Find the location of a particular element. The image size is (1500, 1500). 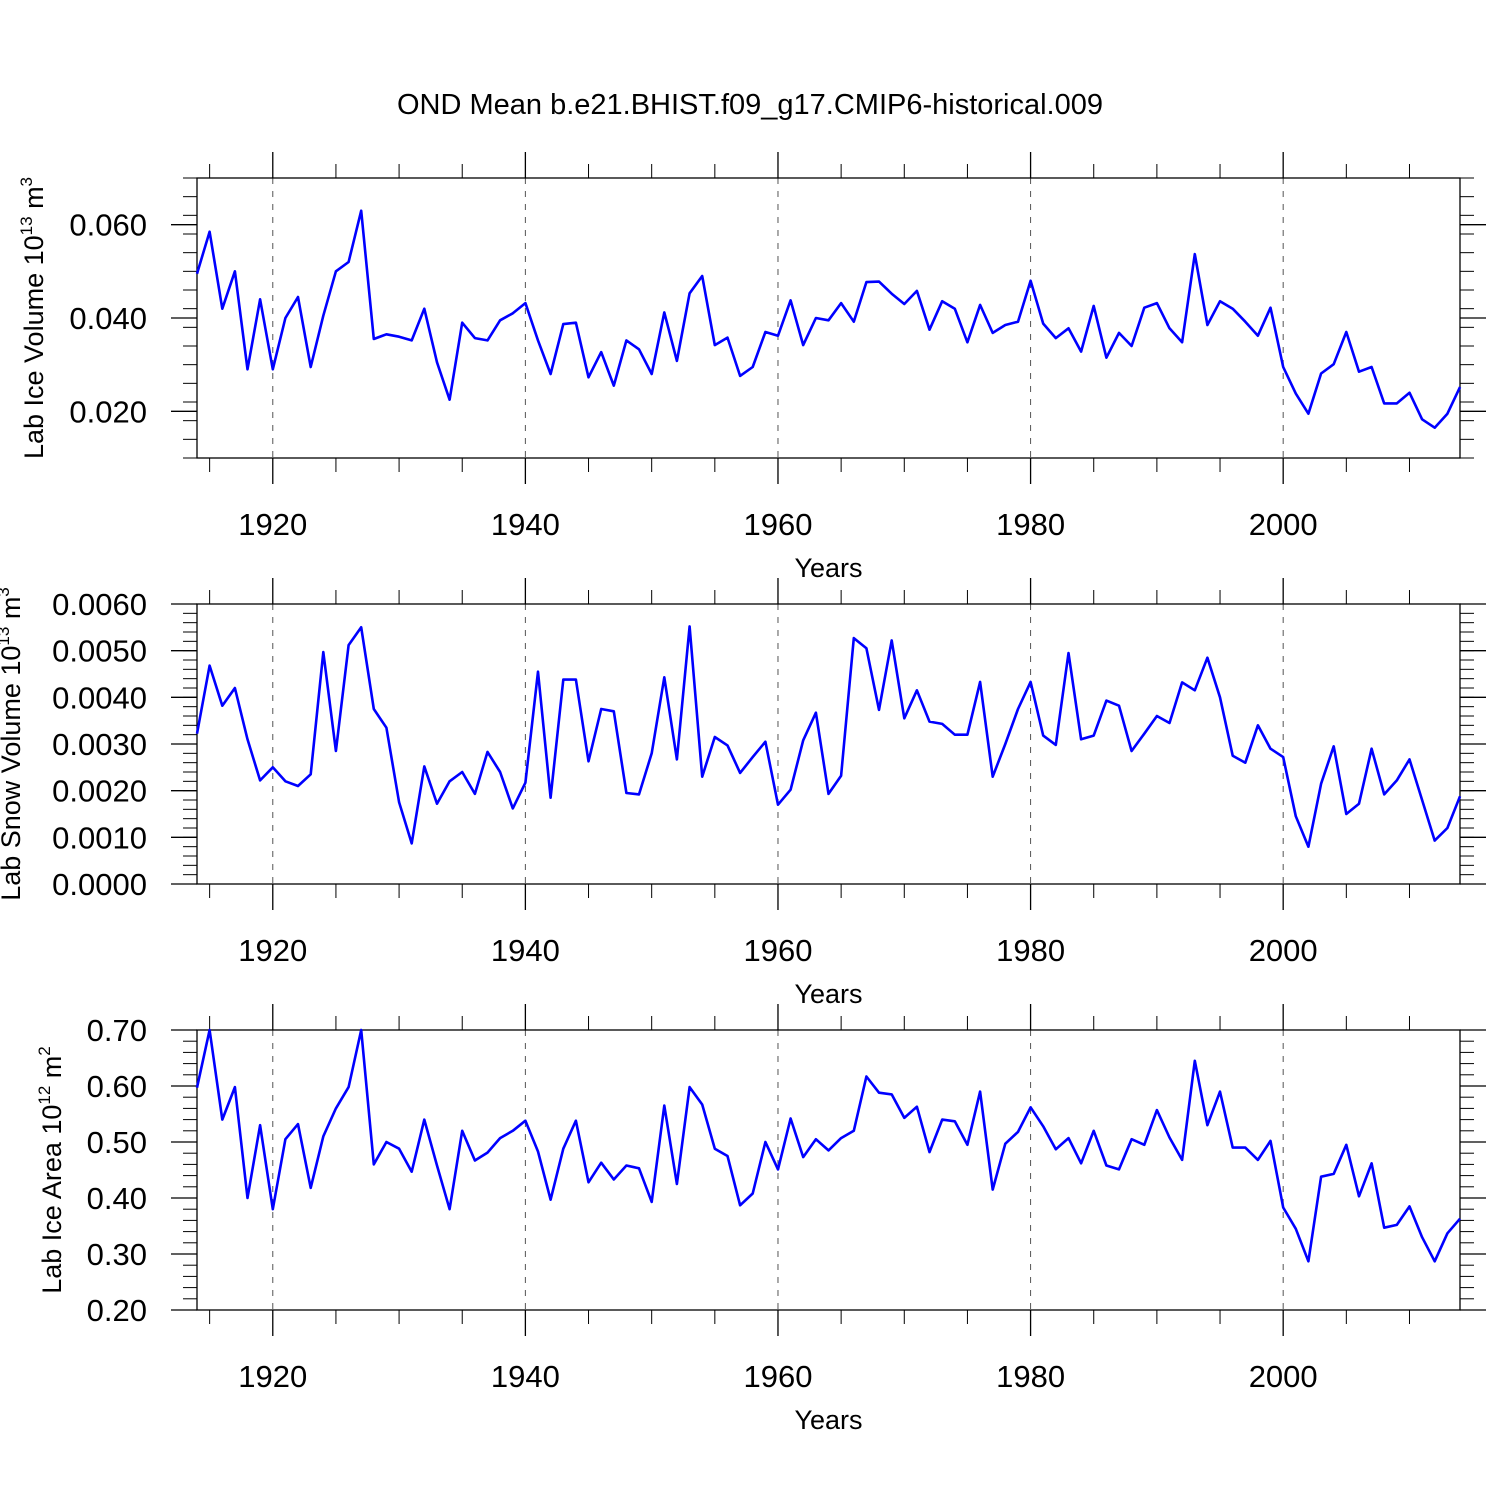

y-axis-title: Lab Ice Volume 1013 m3 is located at coordinates (33, 318).